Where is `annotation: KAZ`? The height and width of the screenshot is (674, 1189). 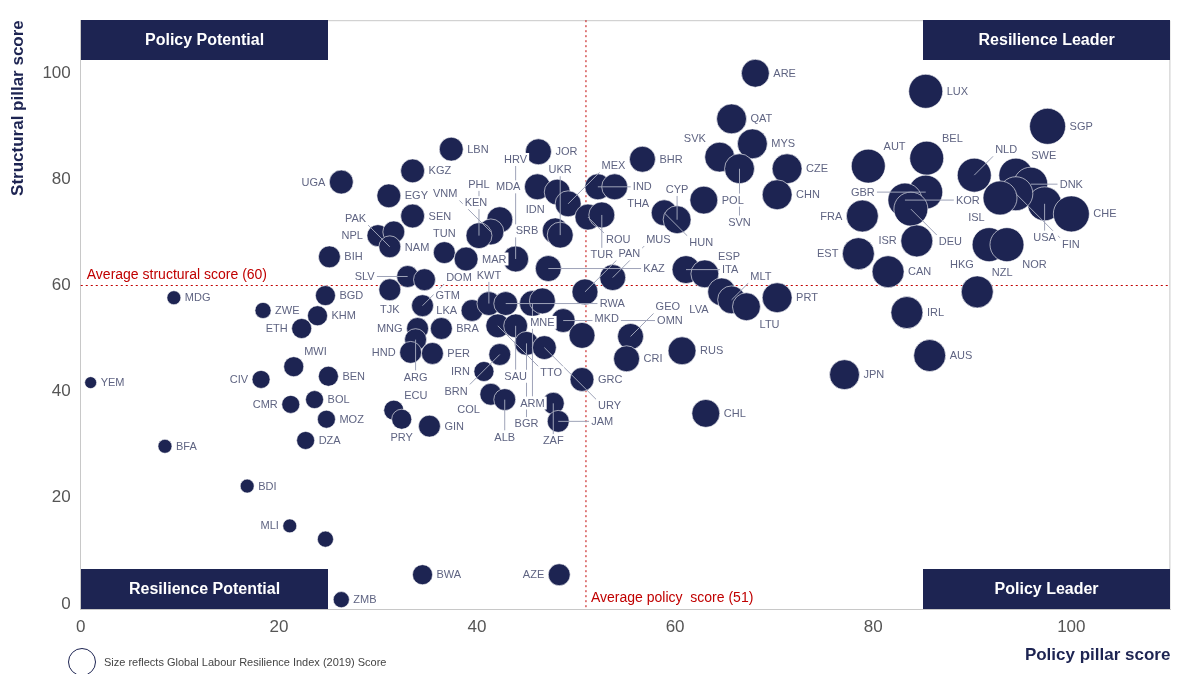 annotation: KAZ is located at coordinates (654, 268).